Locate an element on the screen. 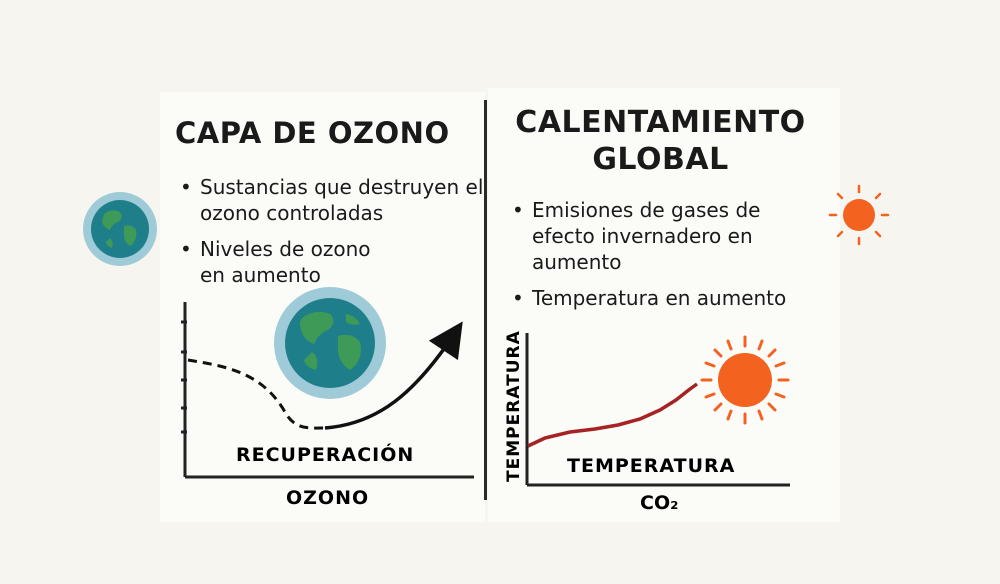 This screenshot has height=584, width=1000. ozone-x-axis-label: OZONO is located at coordinates (327, 498).